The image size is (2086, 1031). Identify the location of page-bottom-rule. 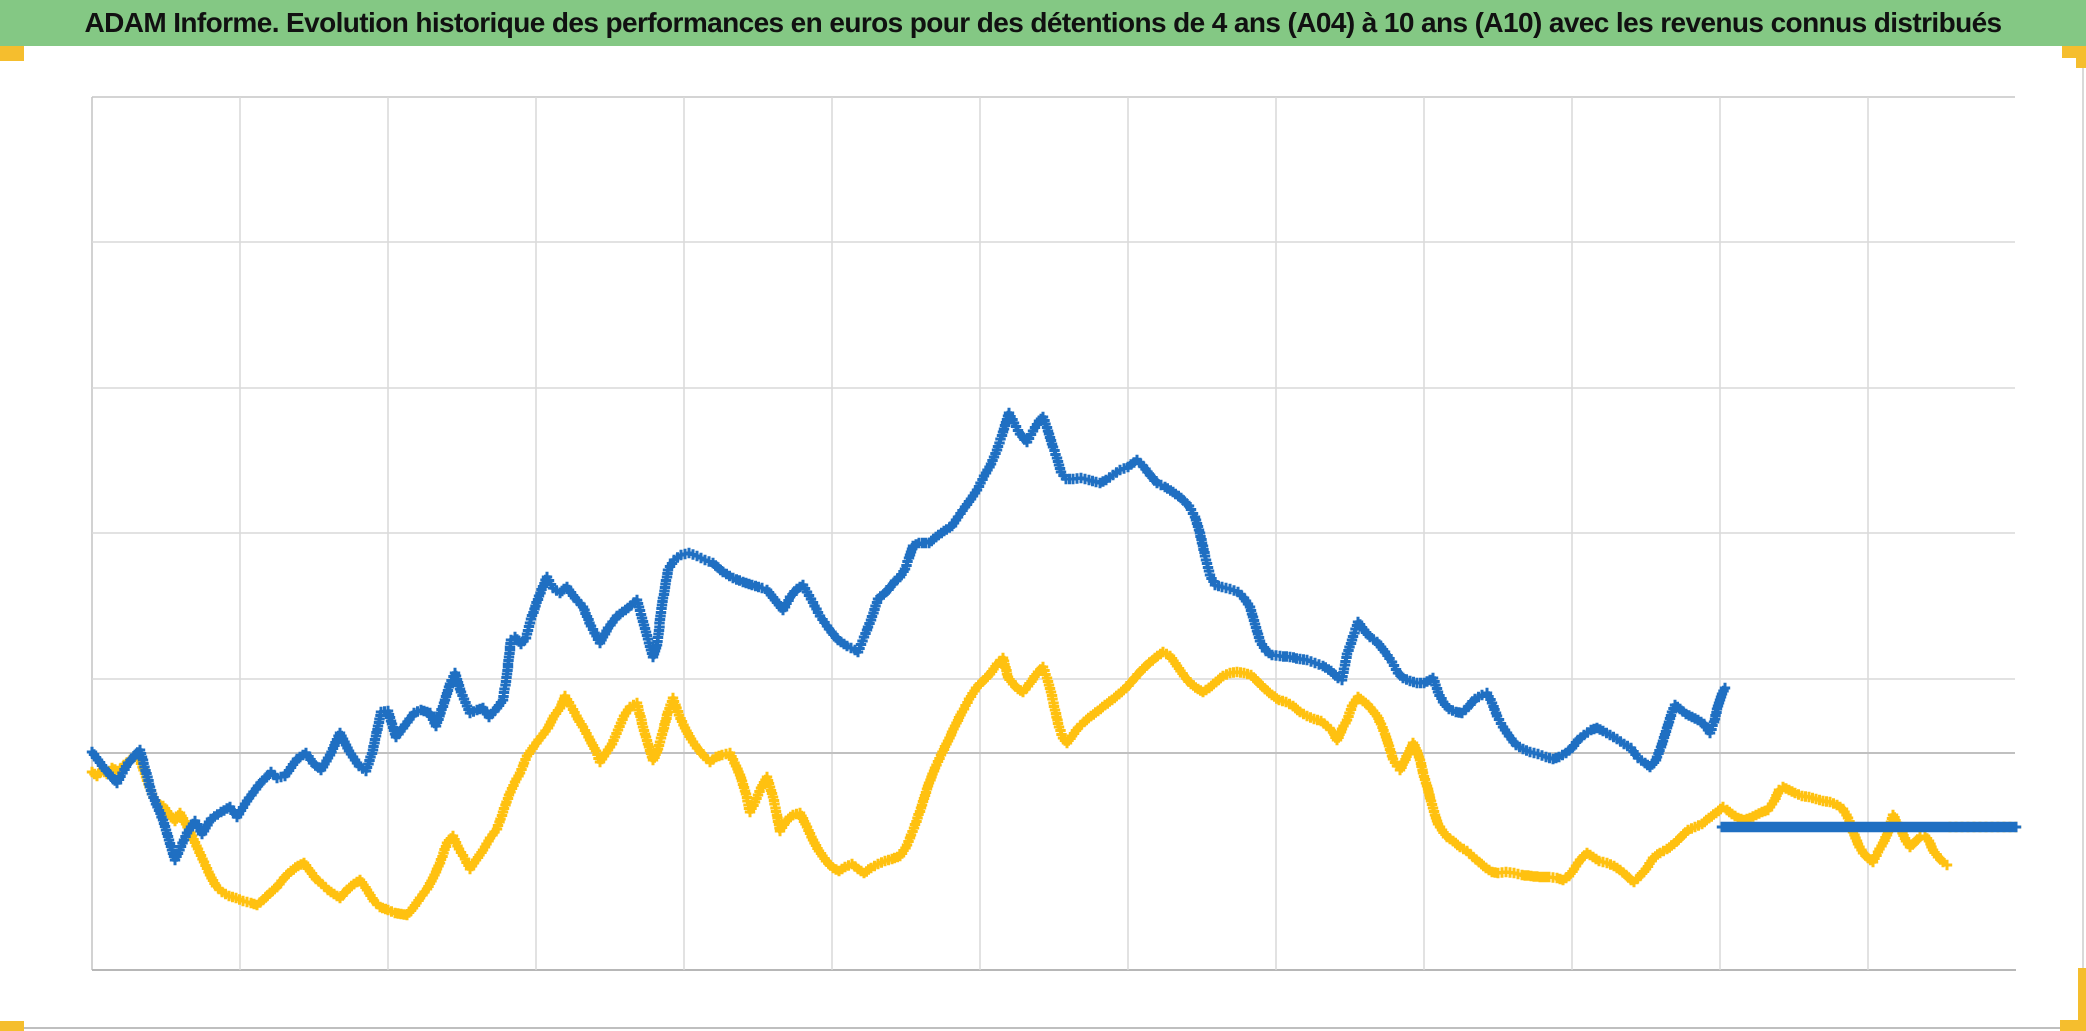
(1043, 1028).